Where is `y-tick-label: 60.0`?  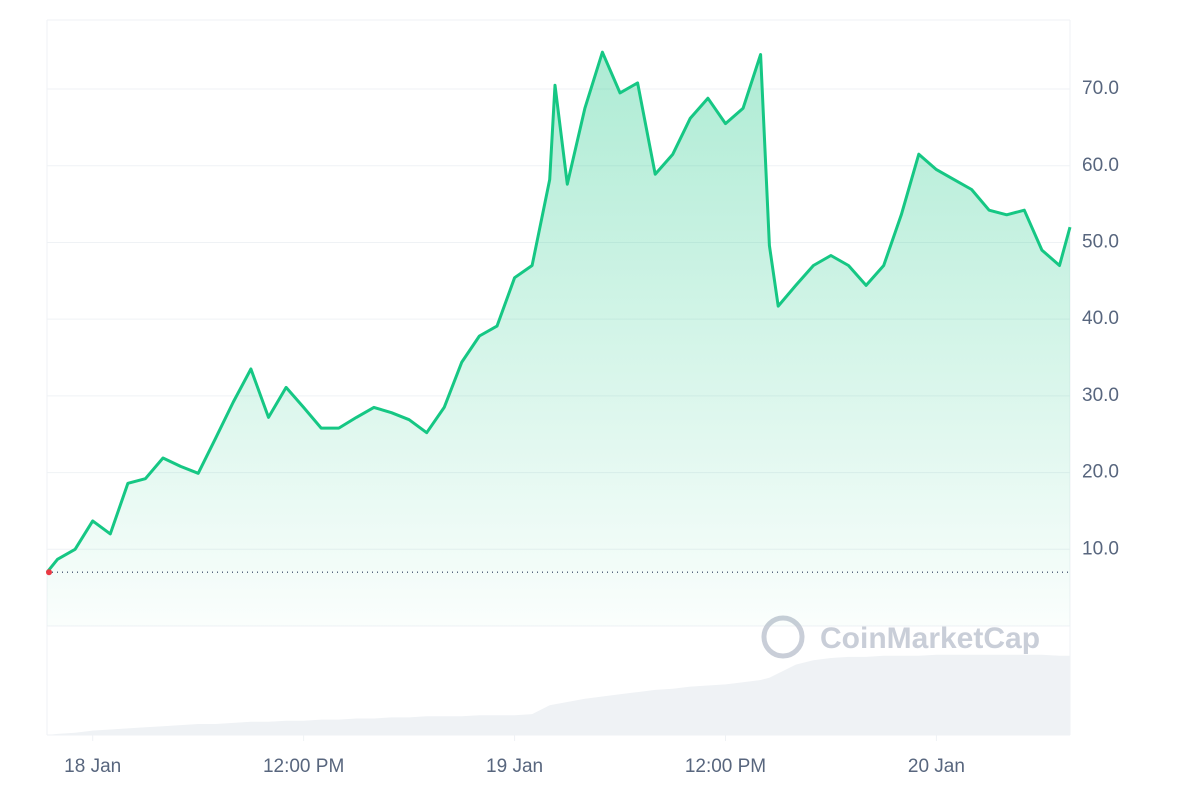 y-tick-label: 60.0 is located at coordinates (1100, 165).